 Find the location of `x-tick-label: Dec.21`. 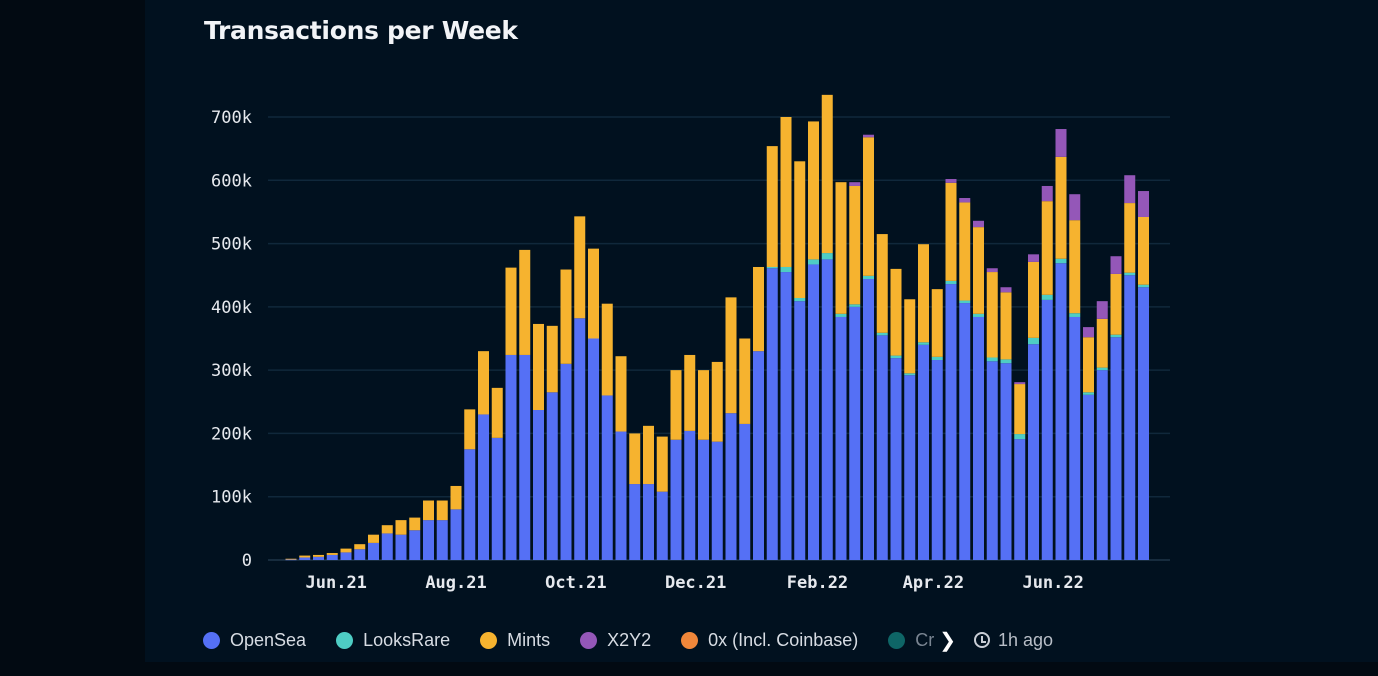

x-tick-label: Dec.21 is located at coordinates (695, 583).